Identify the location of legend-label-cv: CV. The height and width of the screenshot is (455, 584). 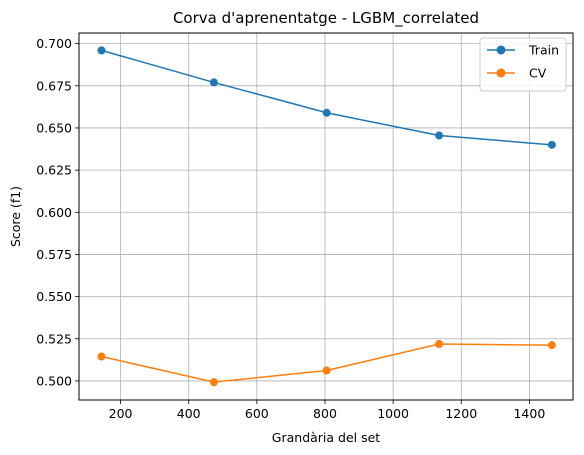
(538, 73).